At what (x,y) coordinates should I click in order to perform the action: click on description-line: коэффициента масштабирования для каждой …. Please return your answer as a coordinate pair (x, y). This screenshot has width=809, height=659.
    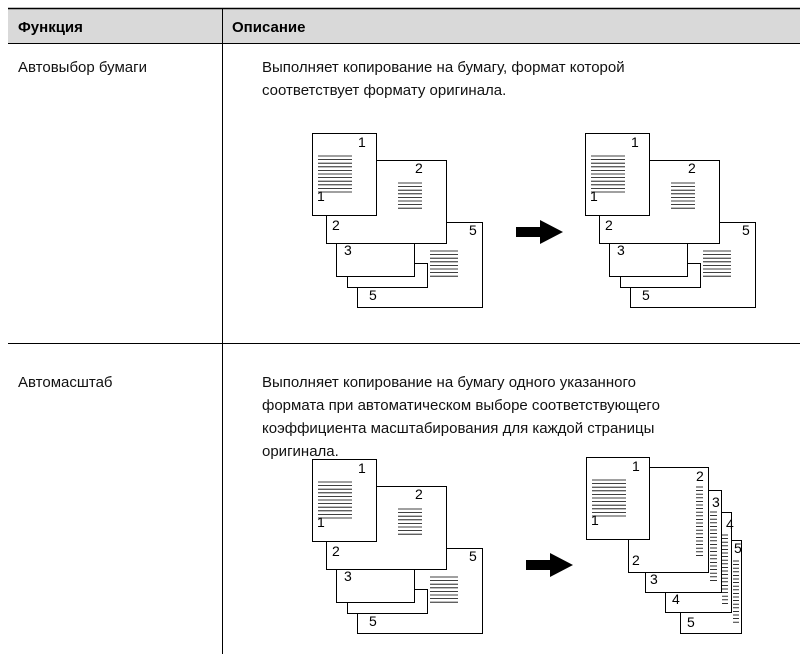
    Looking at the image, I should click on (458, 428).